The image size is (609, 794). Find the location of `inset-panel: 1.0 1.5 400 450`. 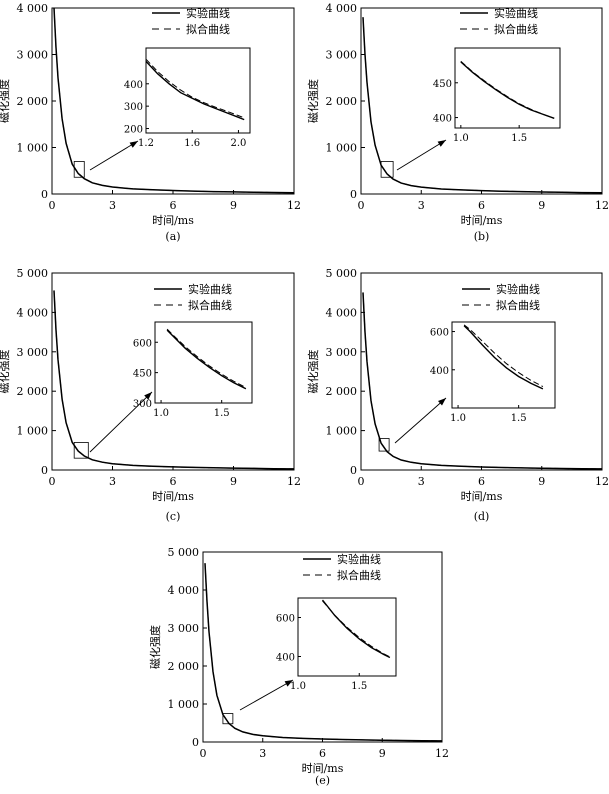

inset-panel: 1.0 1.5 400 450 is located at coordinates (497, 95).